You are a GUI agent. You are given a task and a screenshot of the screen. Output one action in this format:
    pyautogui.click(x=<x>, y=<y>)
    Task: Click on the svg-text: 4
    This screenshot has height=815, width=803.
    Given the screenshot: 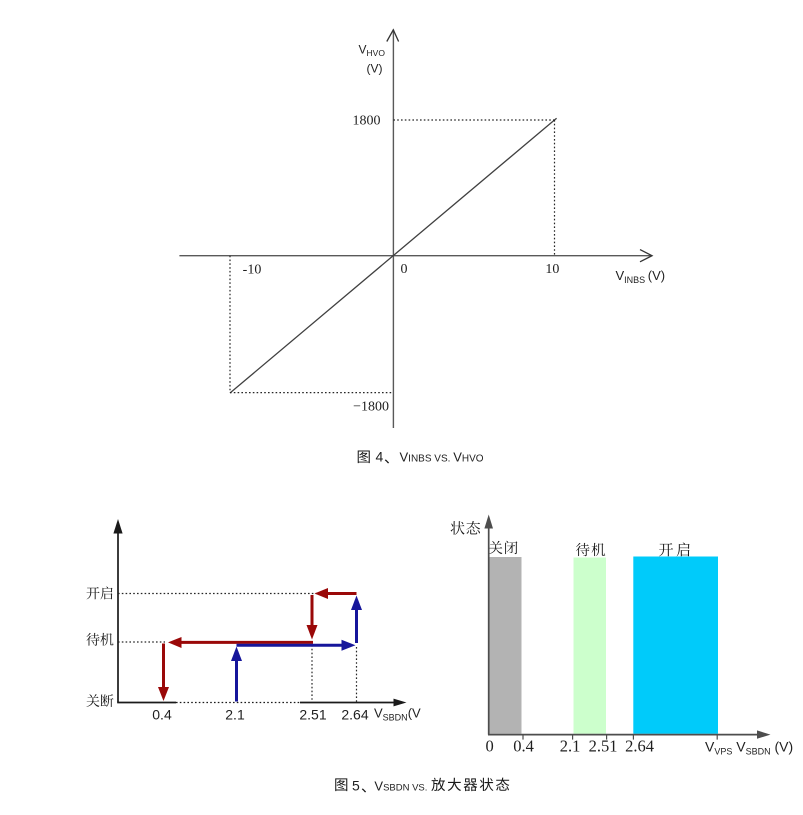 What is the action you would take?
    pyautogui.click(x=380, y=457)
    